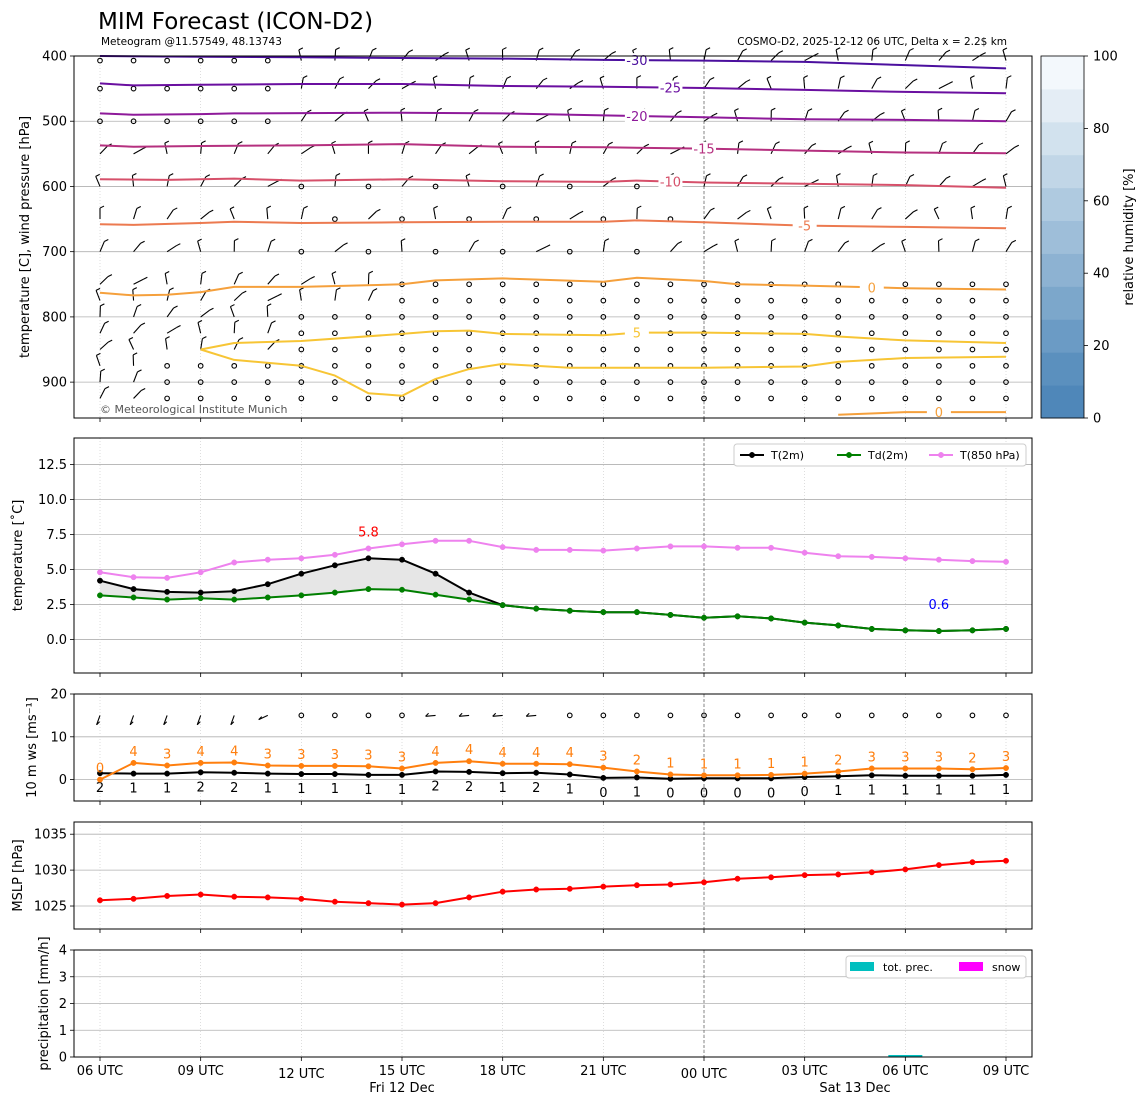  Describe the element at coordinates (603, 1071) in the screenshot. I see `time-tick-label: 21 UTC` at that location.